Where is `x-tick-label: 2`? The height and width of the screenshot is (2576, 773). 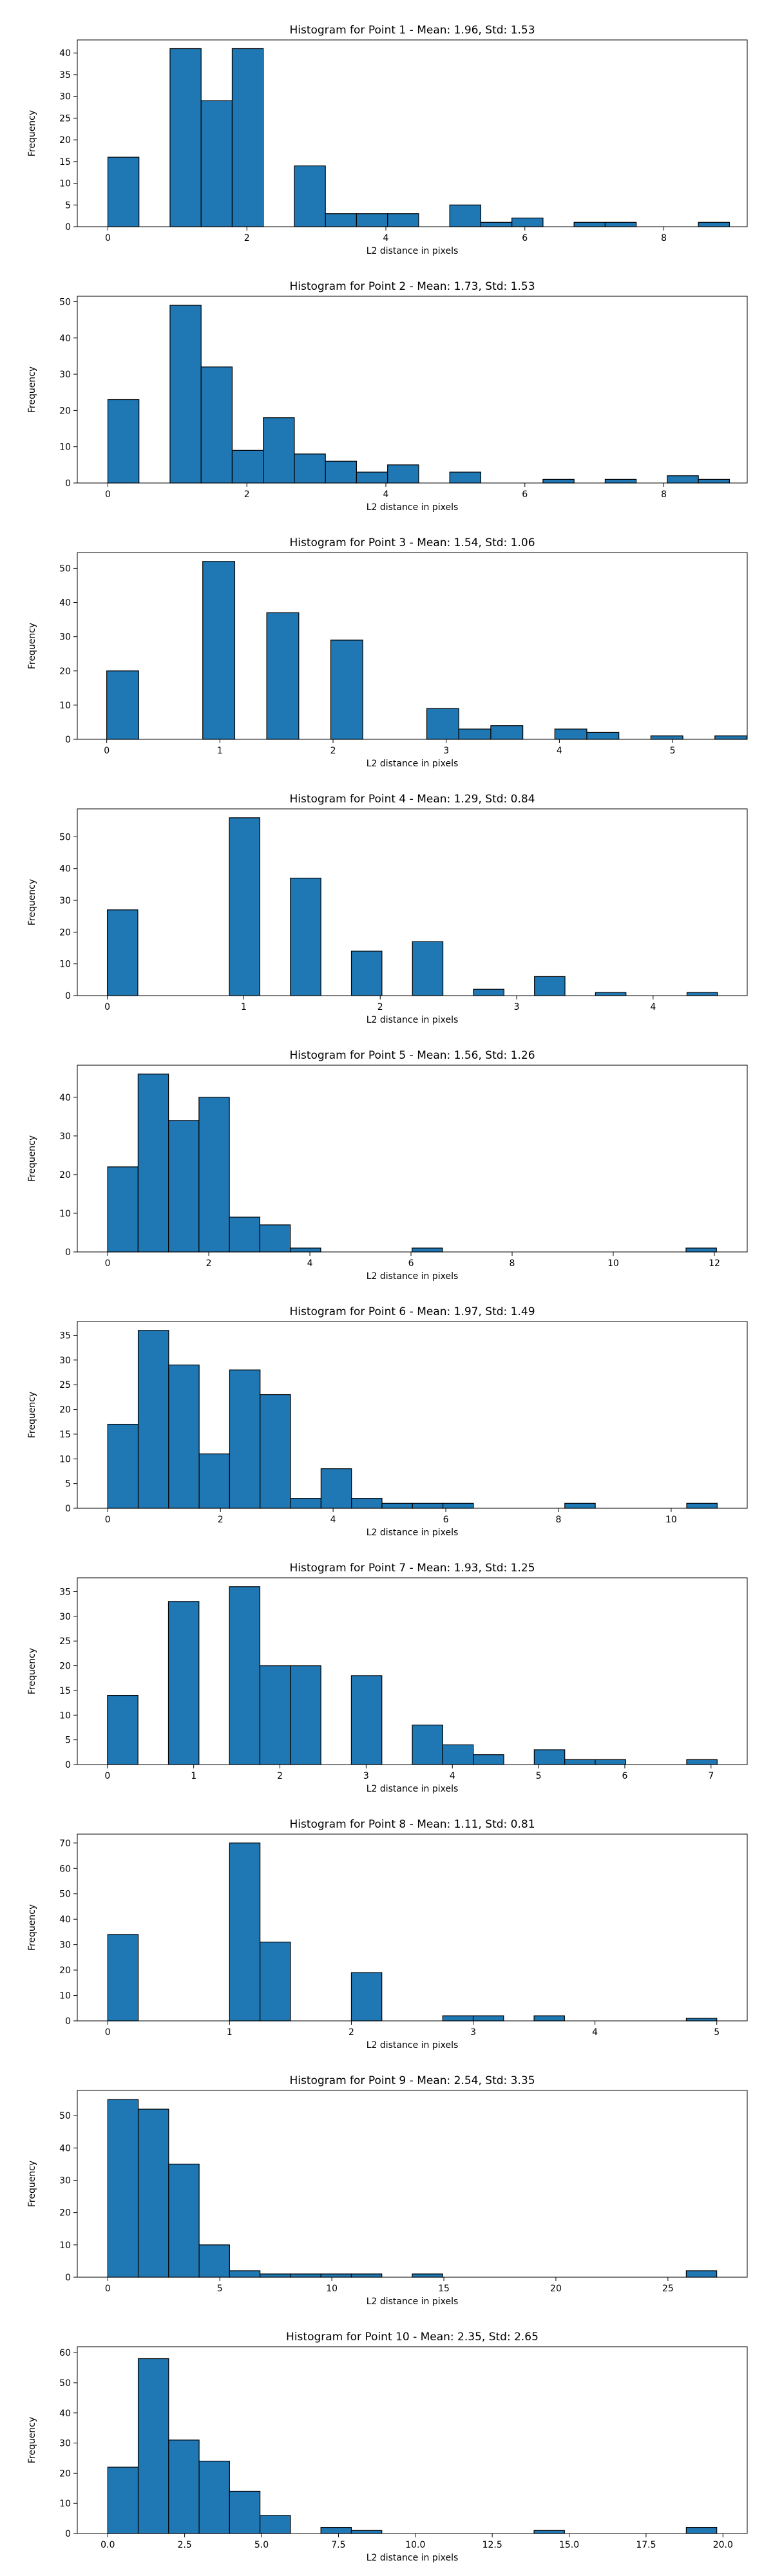
x-tick-label: 2 is located at coordinates (221, 1520).